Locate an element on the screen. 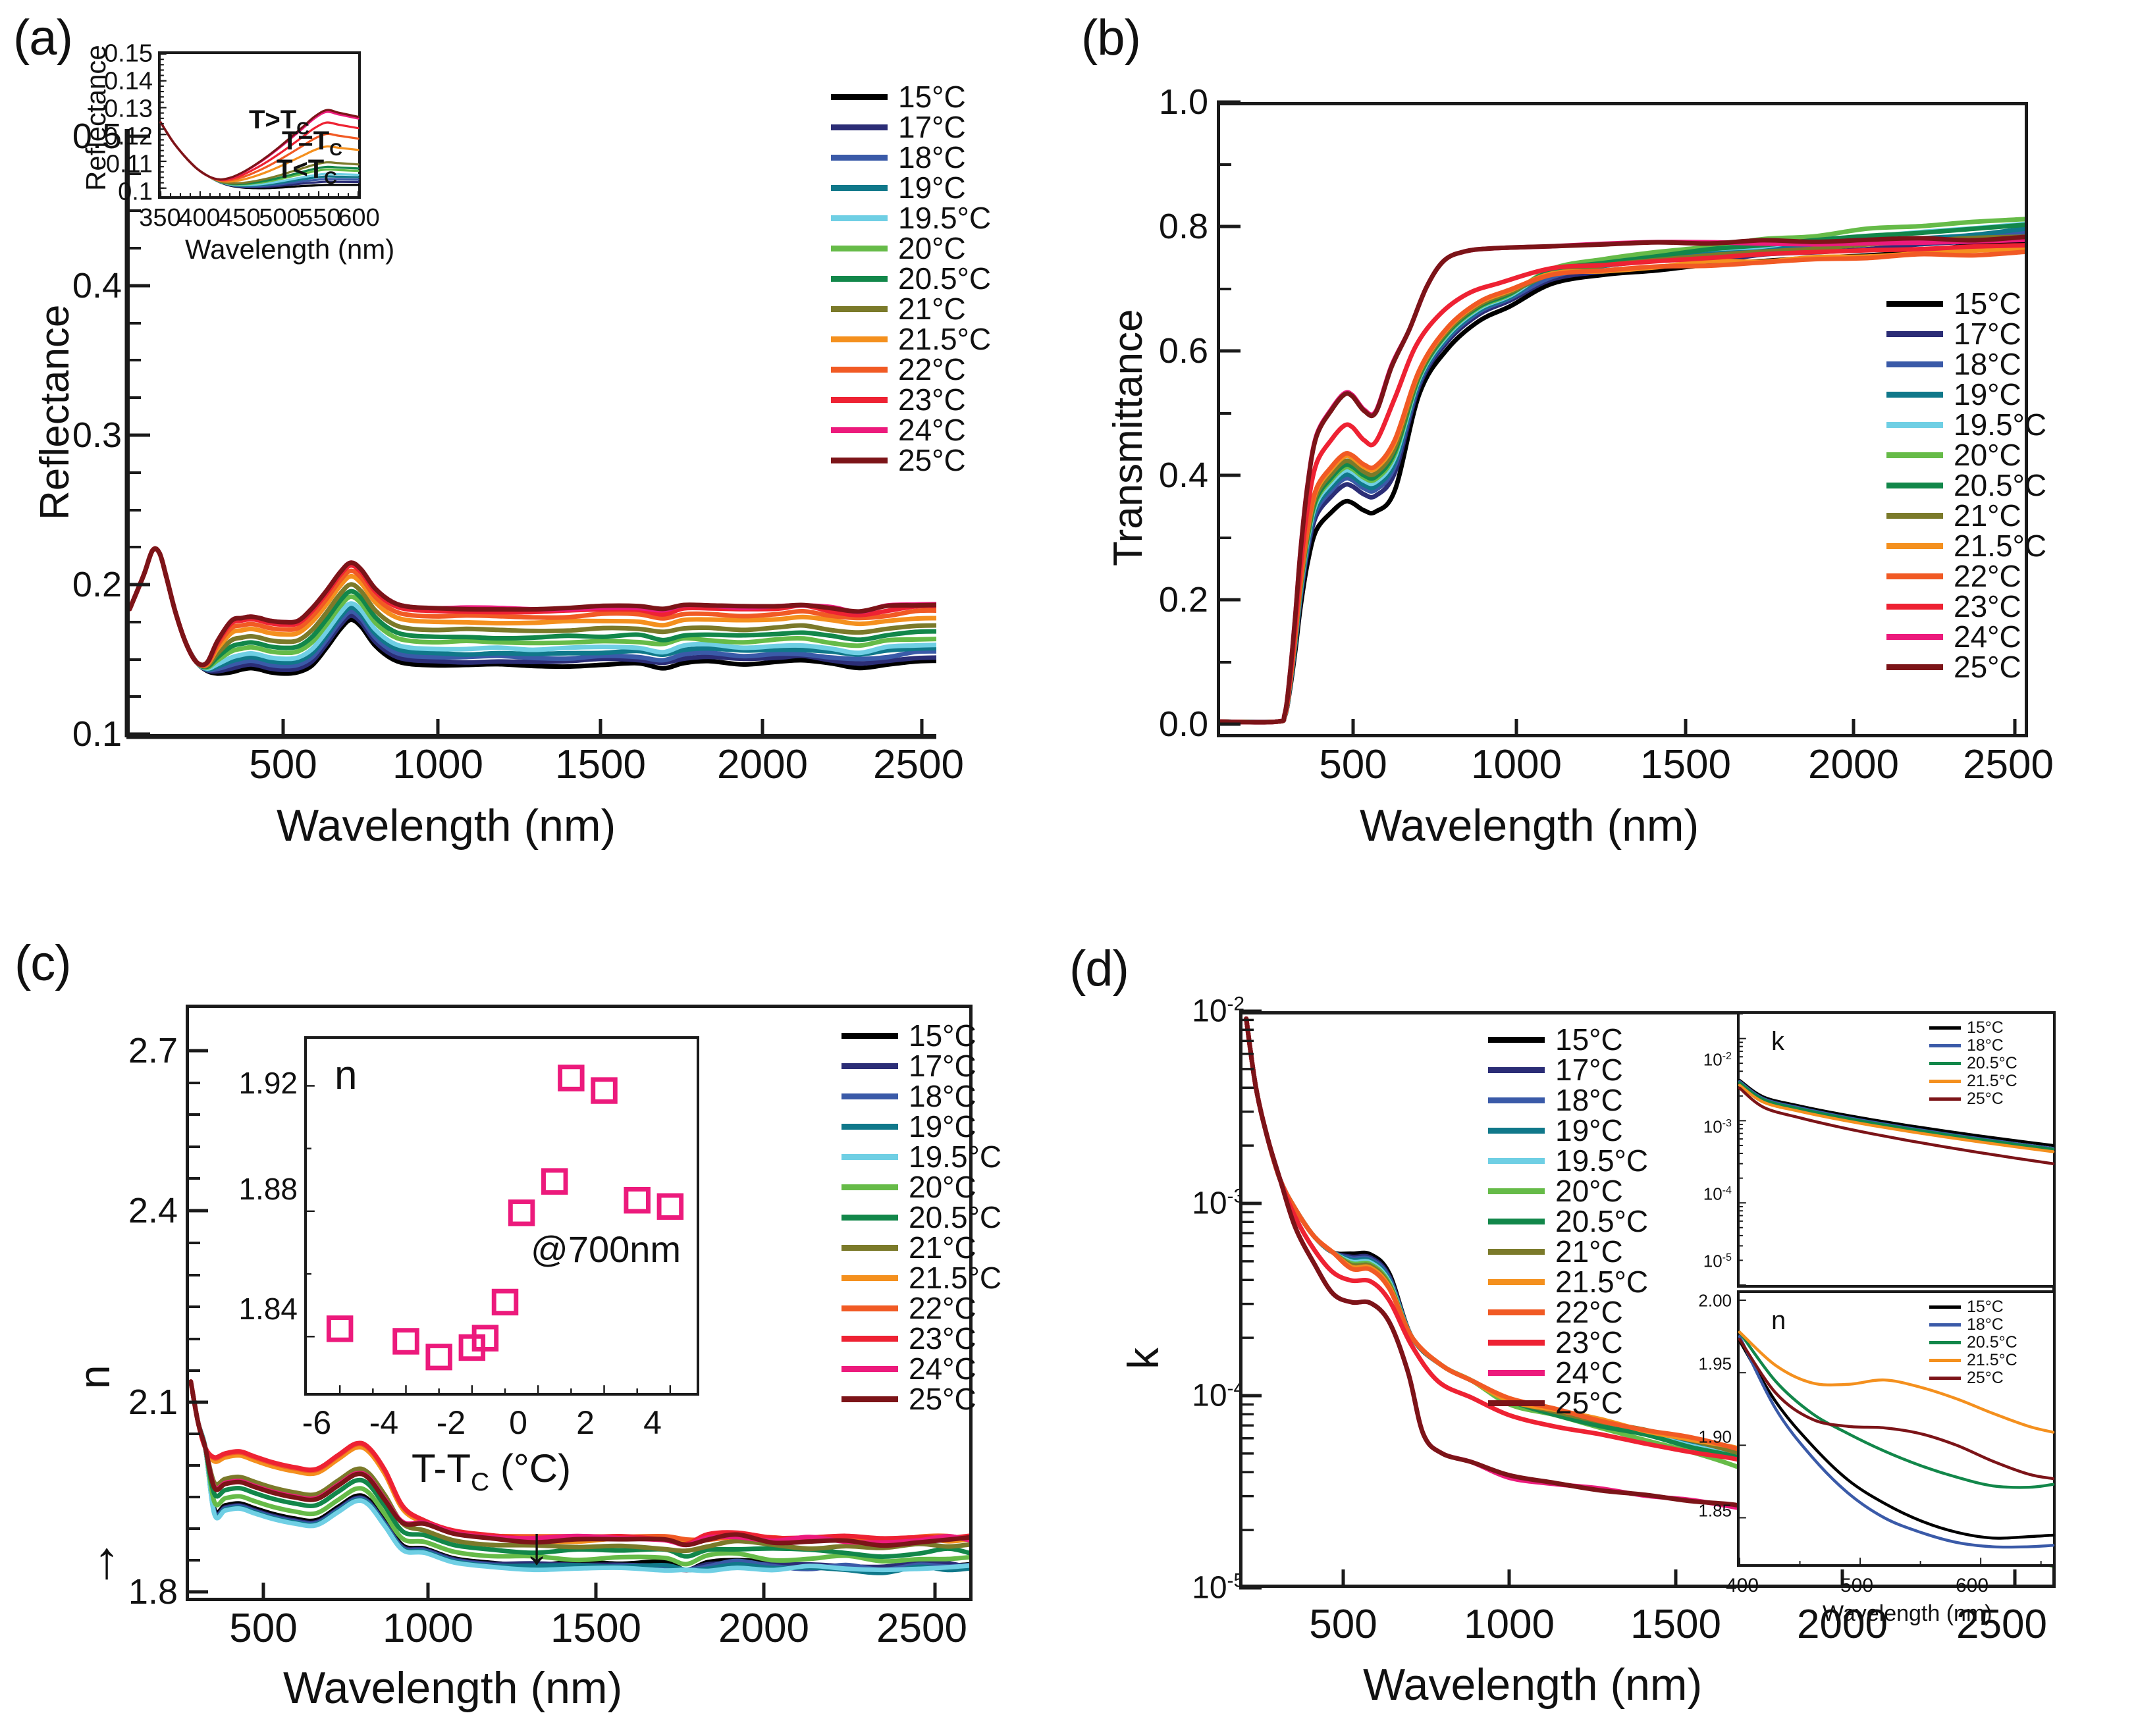  panel-c-inset-ytick-1: 1.88 is located at coordinates (268, 1189).